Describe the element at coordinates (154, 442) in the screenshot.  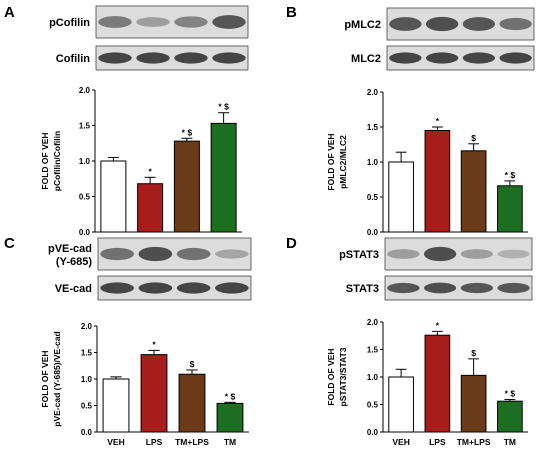
I see `x-tick-label: LPS` at that location.